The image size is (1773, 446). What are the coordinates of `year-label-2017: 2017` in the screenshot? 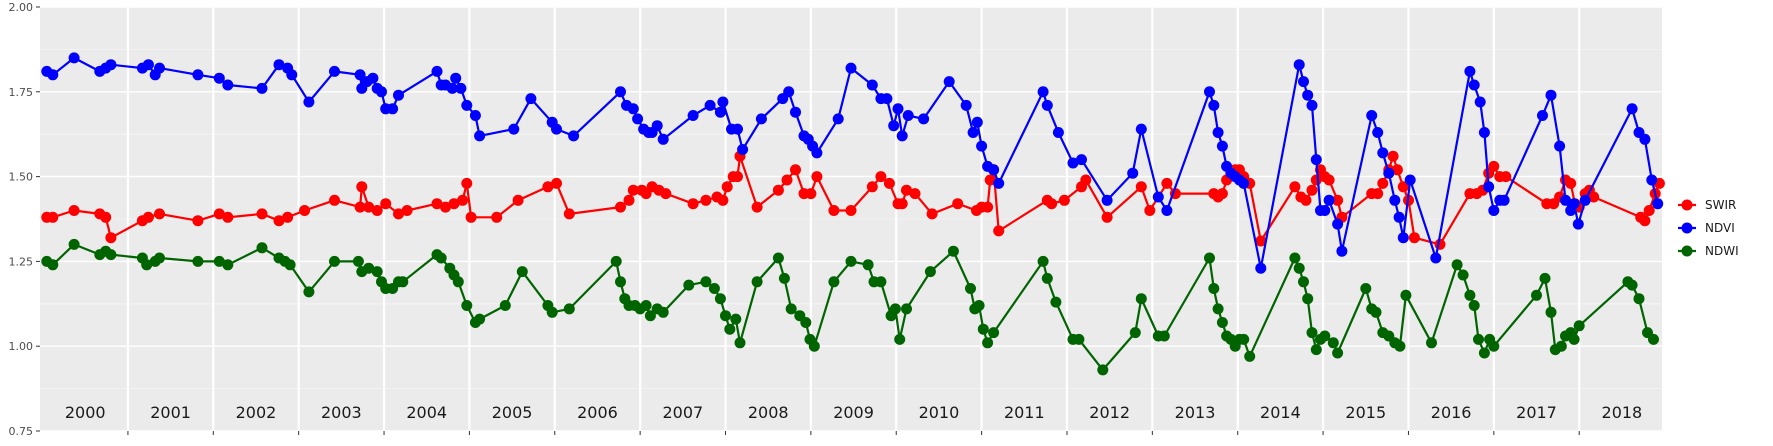 It's located at (1536, 412).